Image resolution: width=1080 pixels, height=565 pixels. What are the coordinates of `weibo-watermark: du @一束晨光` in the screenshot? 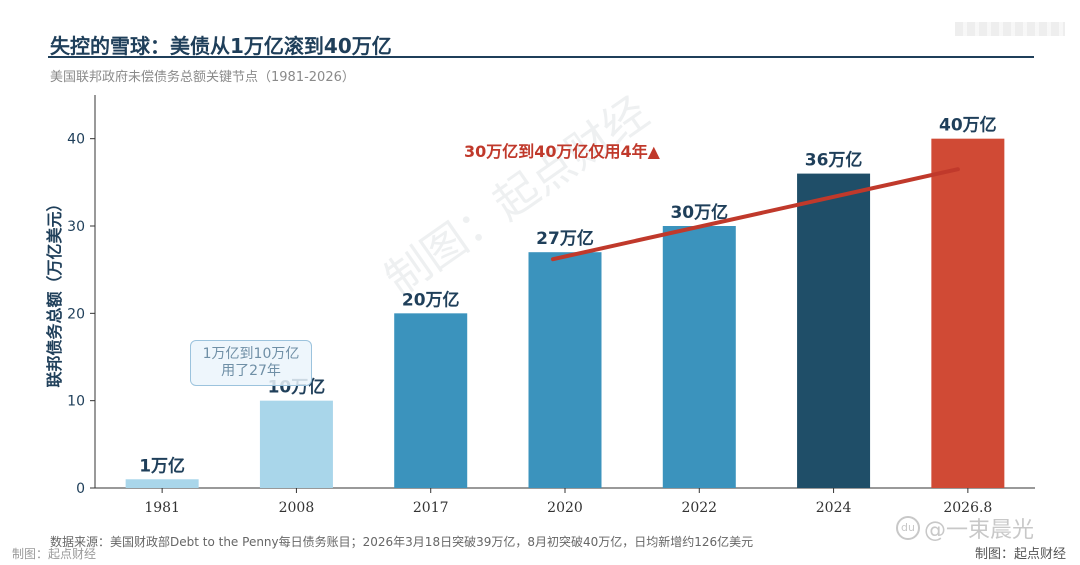 It's located at (965, 528).